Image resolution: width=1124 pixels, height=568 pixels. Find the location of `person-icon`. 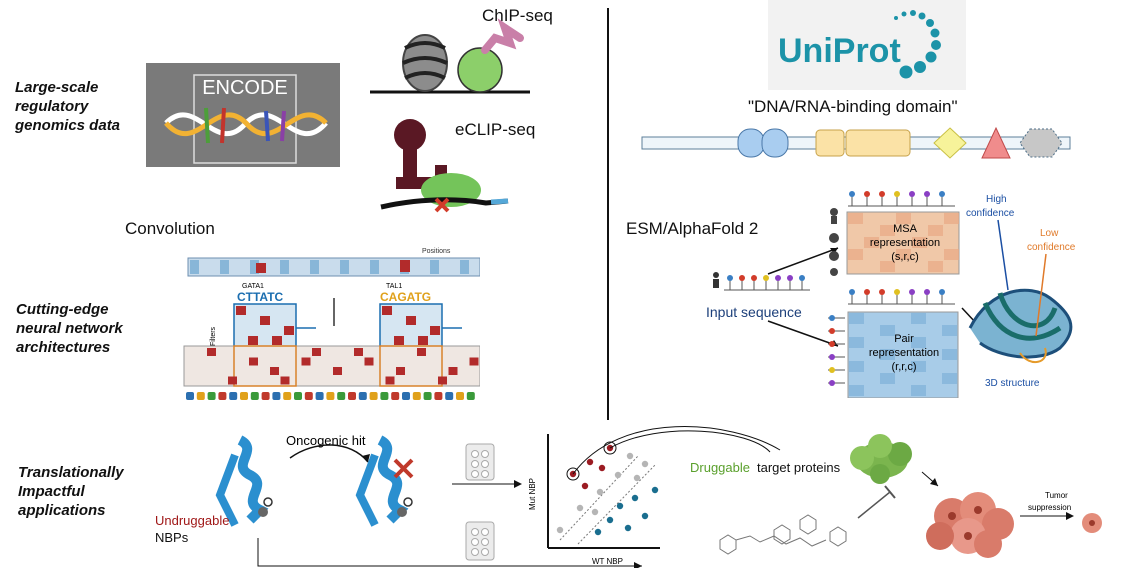

person-icon is located at coordinates (716, 280).